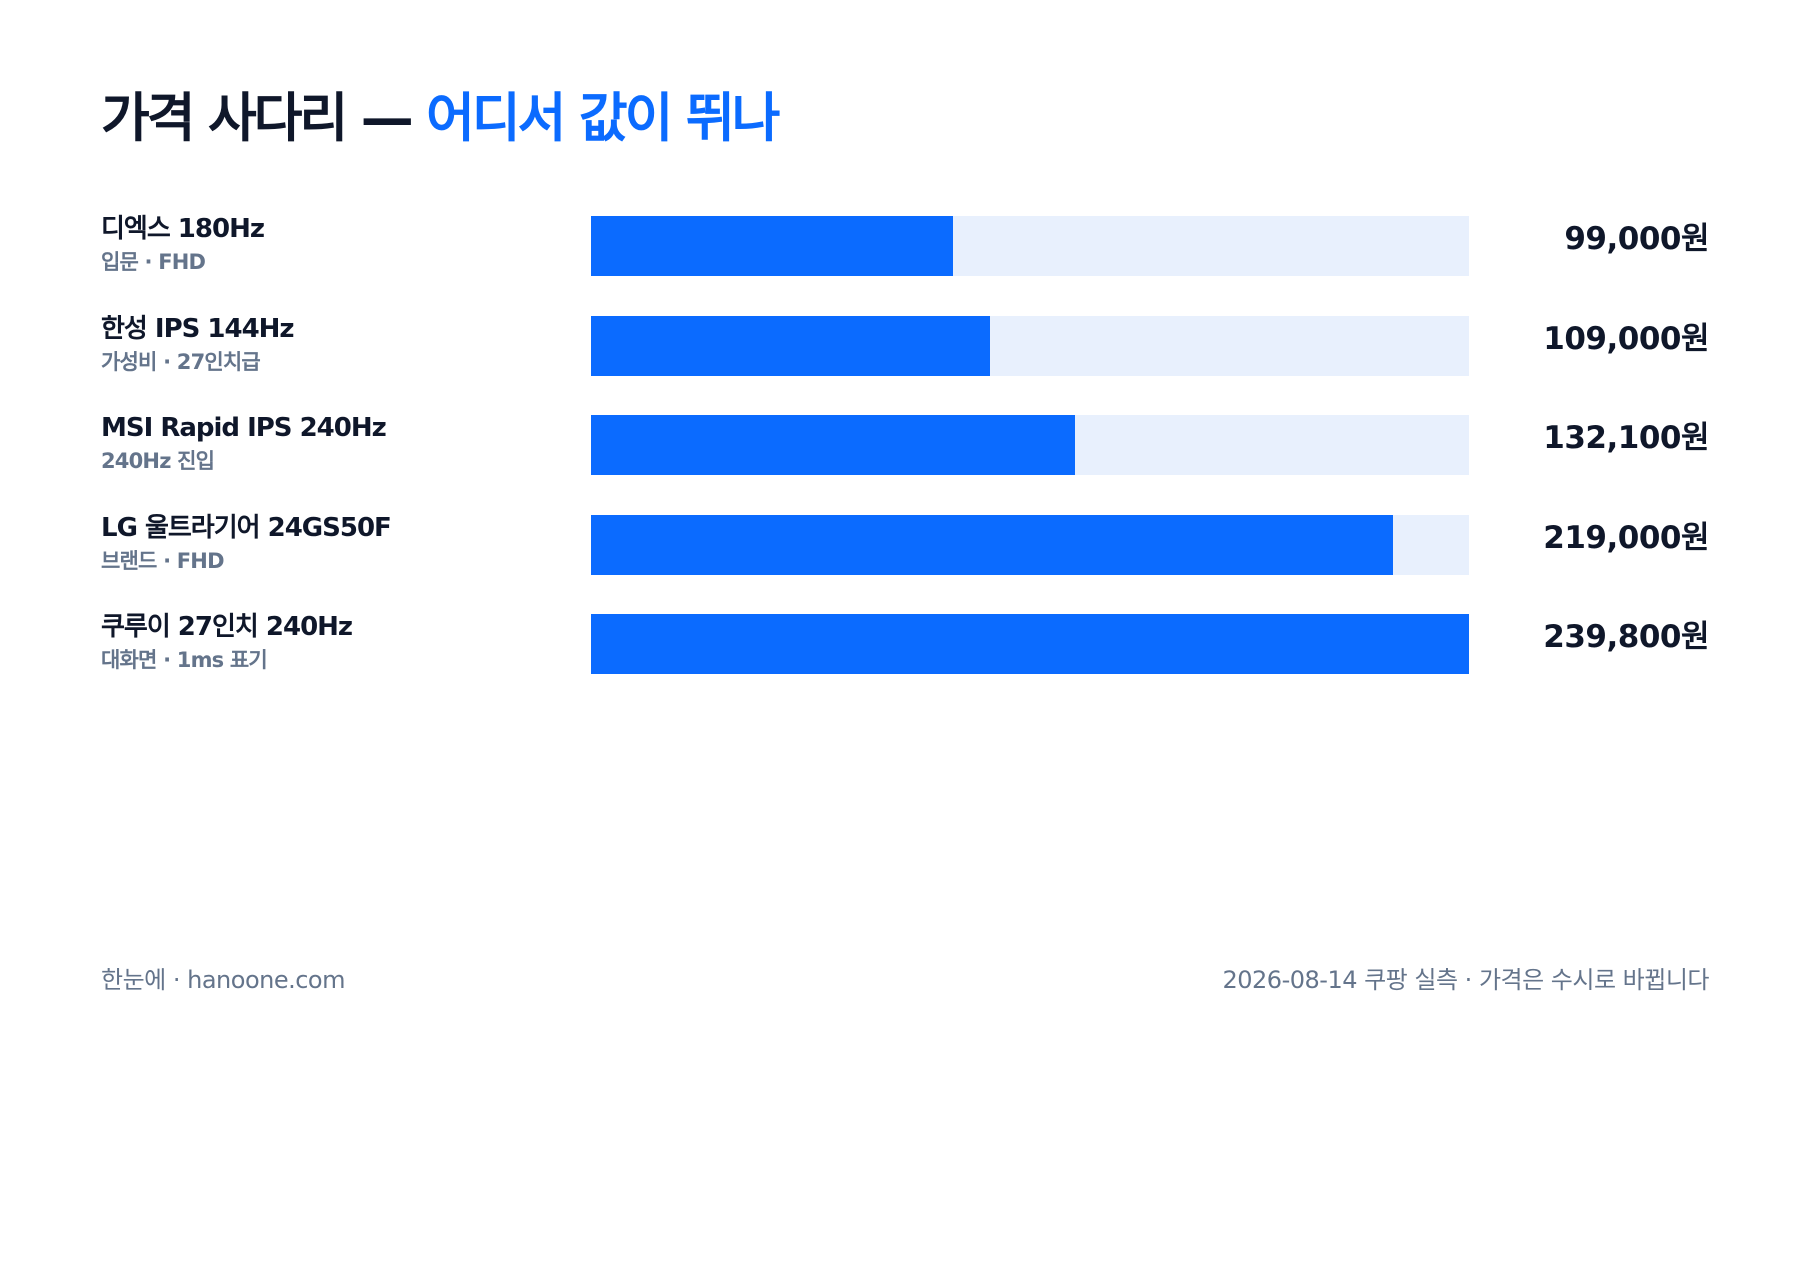  I want to click on bar-row: 한성 IPS 144Hz 가성비 · 27인치급 109,000원, so click(900, 342).